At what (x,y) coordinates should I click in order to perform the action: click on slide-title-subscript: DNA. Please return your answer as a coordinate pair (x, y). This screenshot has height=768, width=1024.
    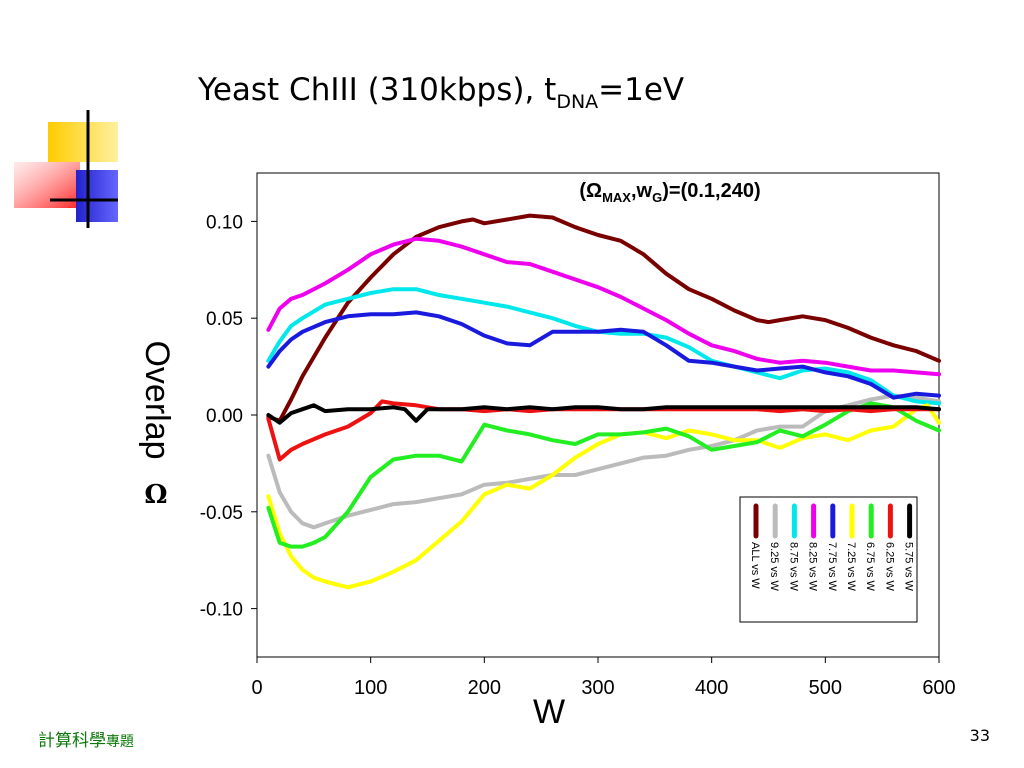
    Looking at the image, I should click on (577, 102).